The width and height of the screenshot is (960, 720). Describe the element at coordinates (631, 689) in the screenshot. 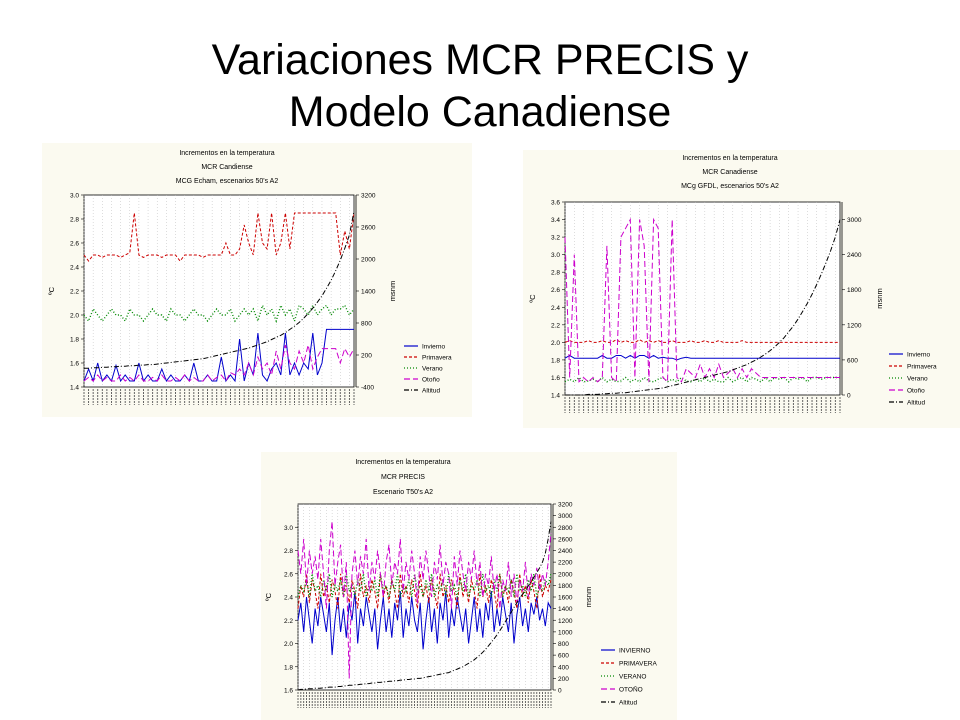

I see `legend-label: OTOÑO` at that location.